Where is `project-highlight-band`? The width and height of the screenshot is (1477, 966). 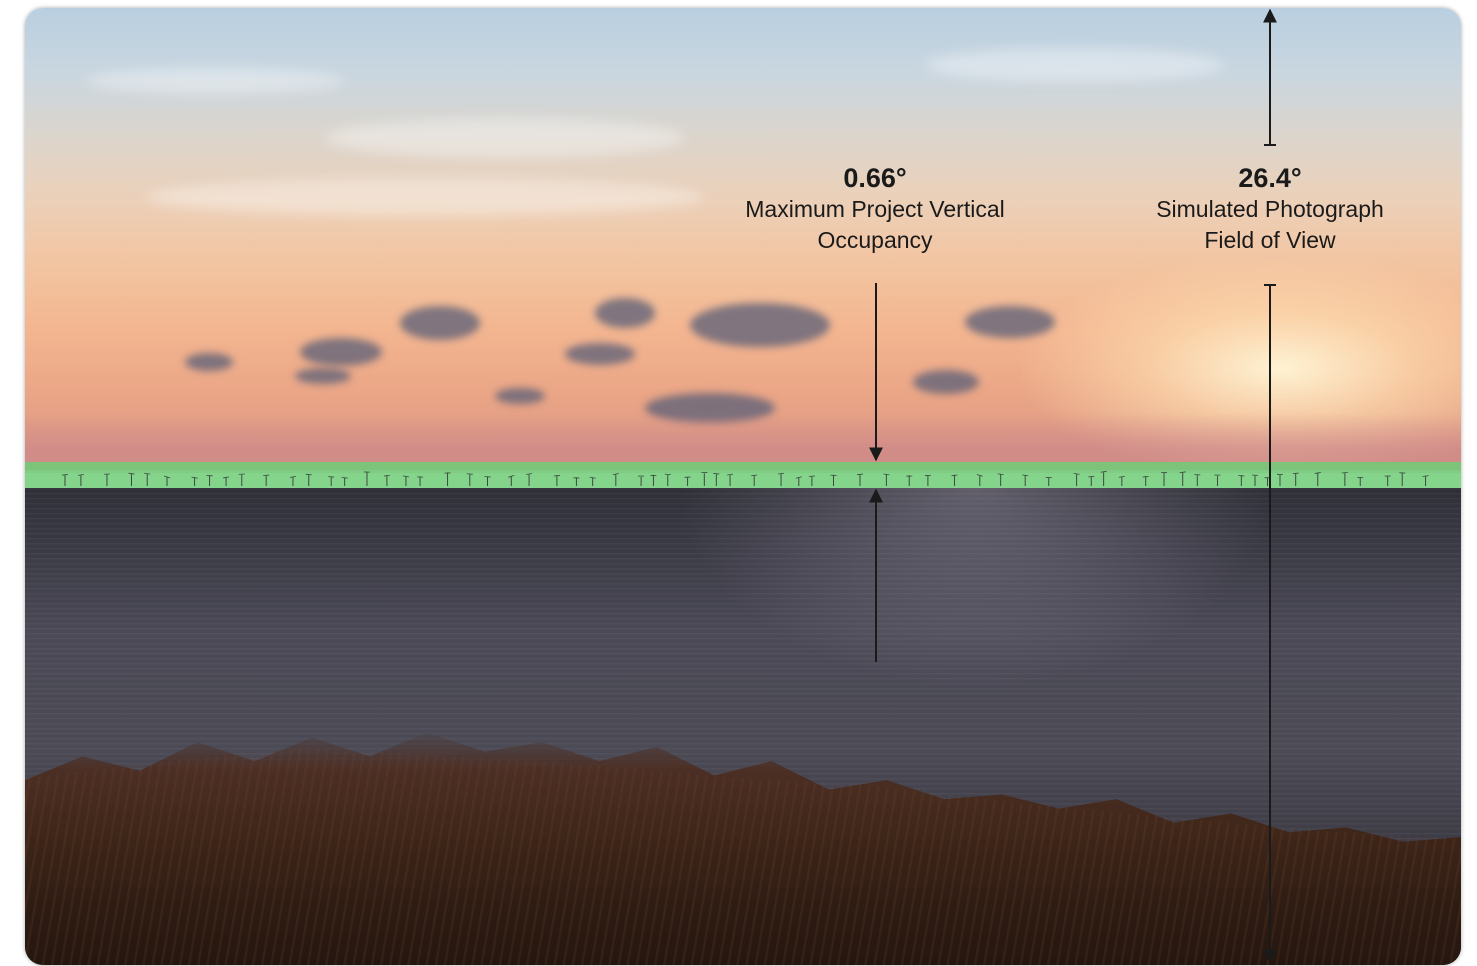
project-highlight-band is located at coordinates (743, 475).